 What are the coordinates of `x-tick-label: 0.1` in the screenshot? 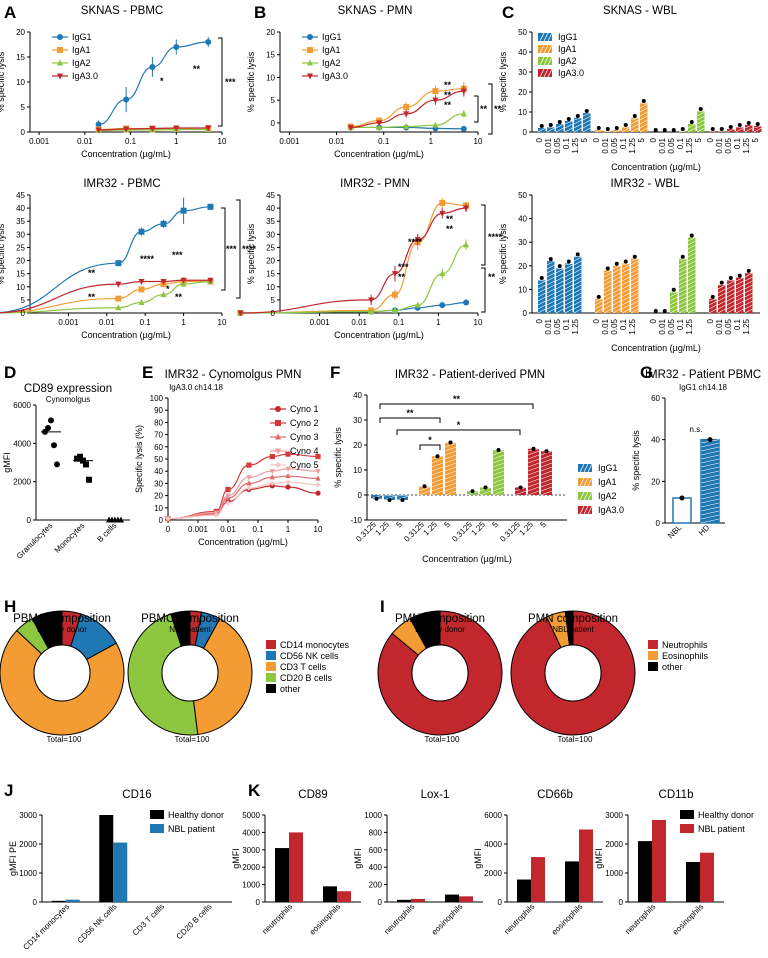 It's located at (384, 141).